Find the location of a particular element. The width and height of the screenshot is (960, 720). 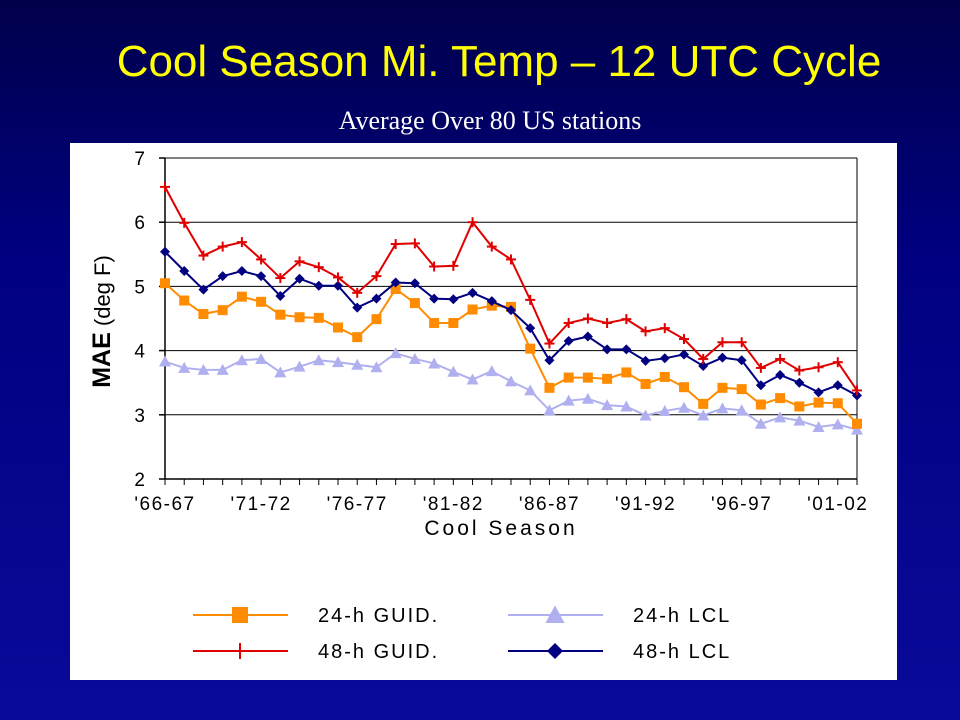

y-tick-label-5: 5 is located at coordinates (139, 287).